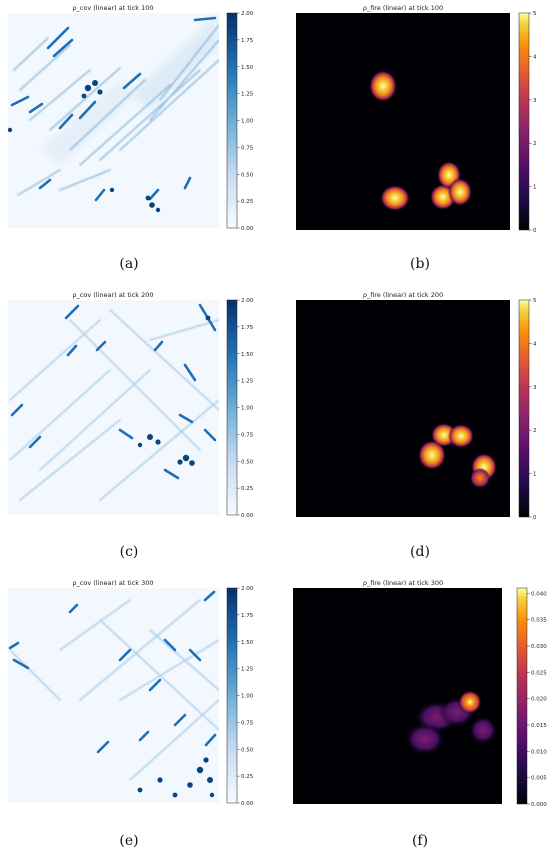  I want to click on panel-e-colorbar-ticks: 0.00 0.25 0.50 0.75 1.00 1.25 1.50 1.75 2.00, so click(245, 696).